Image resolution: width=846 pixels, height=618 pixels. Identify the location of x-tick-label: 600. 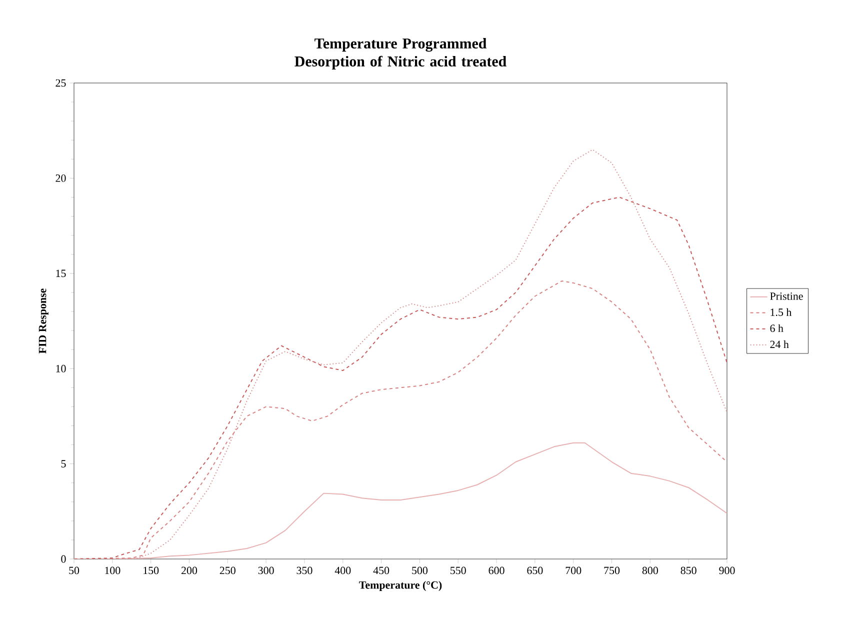
(496, 570).